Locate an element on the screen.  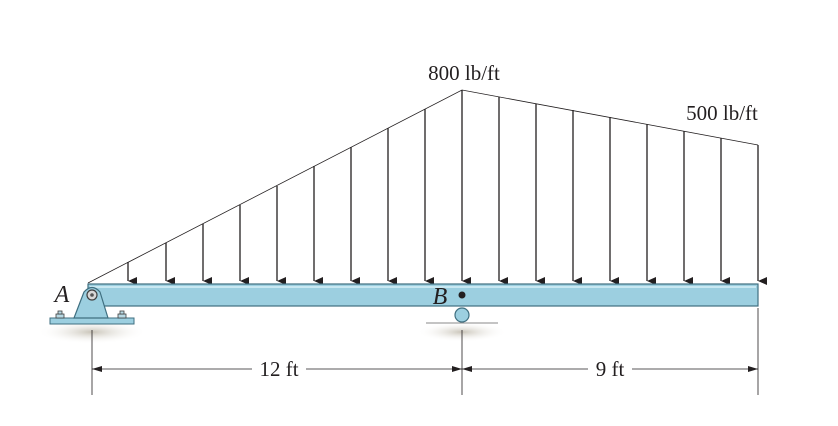
support-a-base-plate is located at coordinates (92, 321).